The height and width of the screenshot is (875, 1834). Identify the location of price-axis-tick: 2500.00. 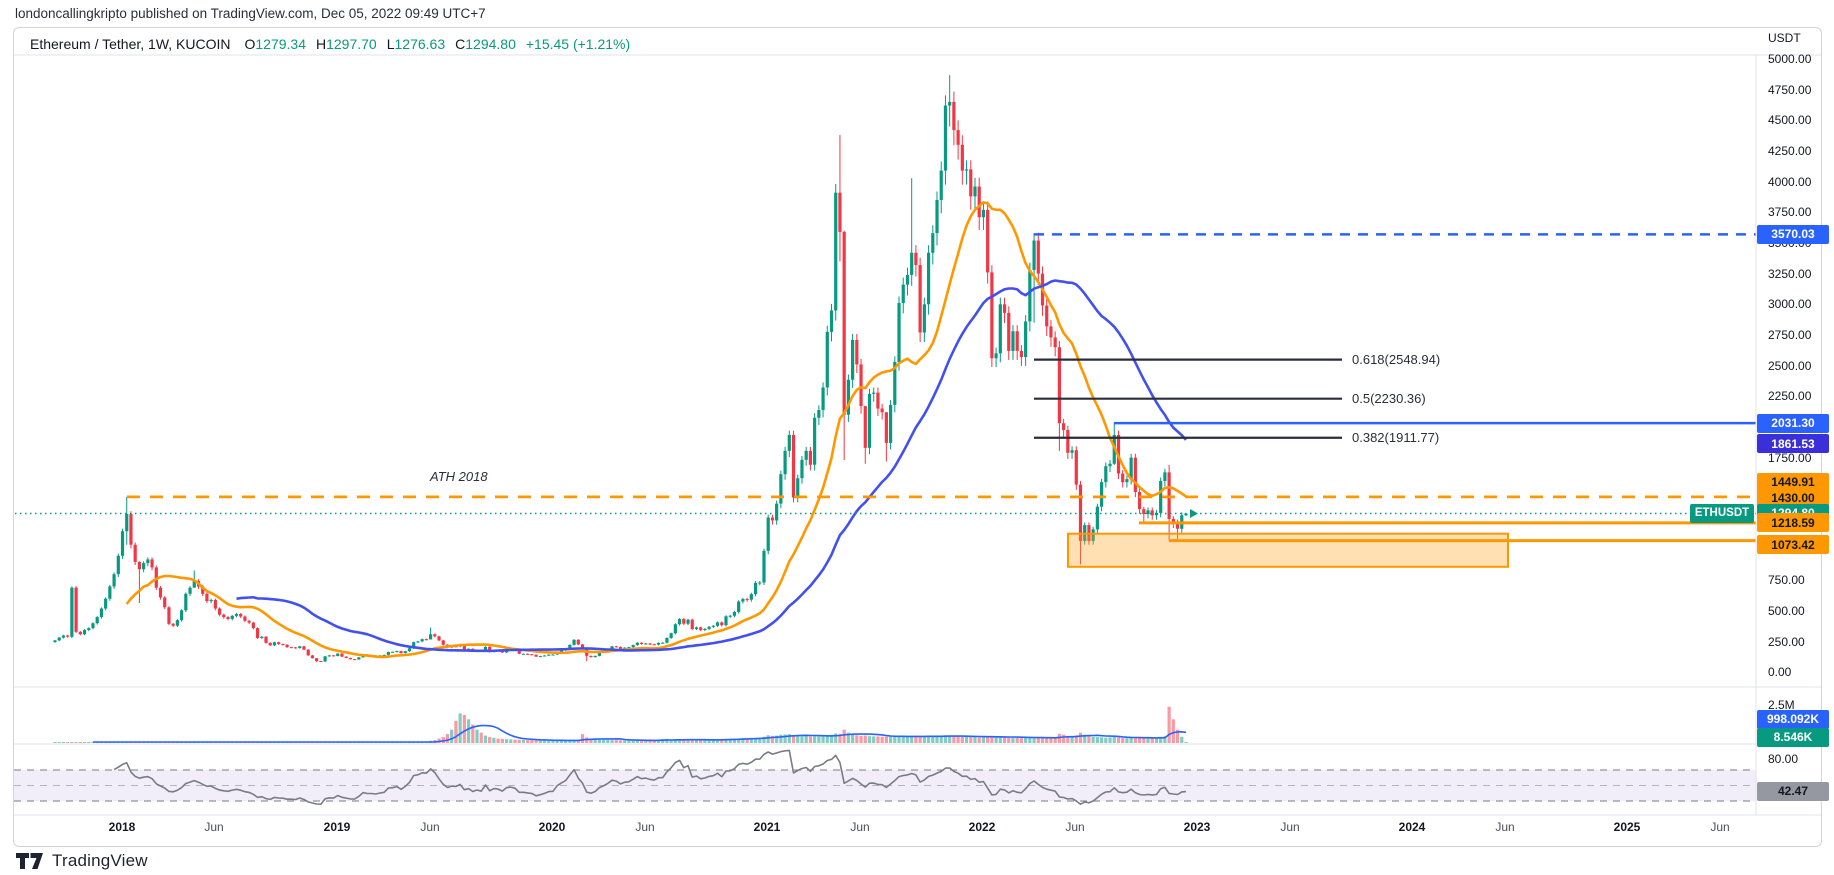
(1790, 365).